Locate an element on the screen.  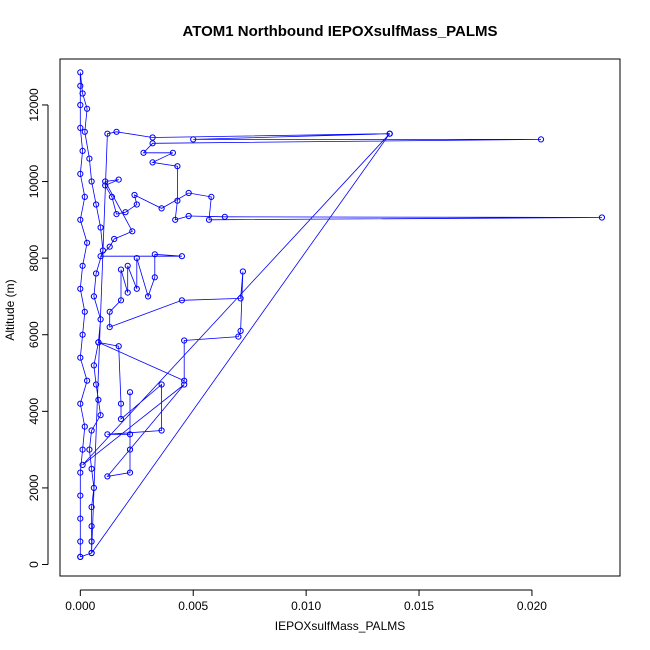
x-tick-label: 0.005 is located at coordinates (193, 606).